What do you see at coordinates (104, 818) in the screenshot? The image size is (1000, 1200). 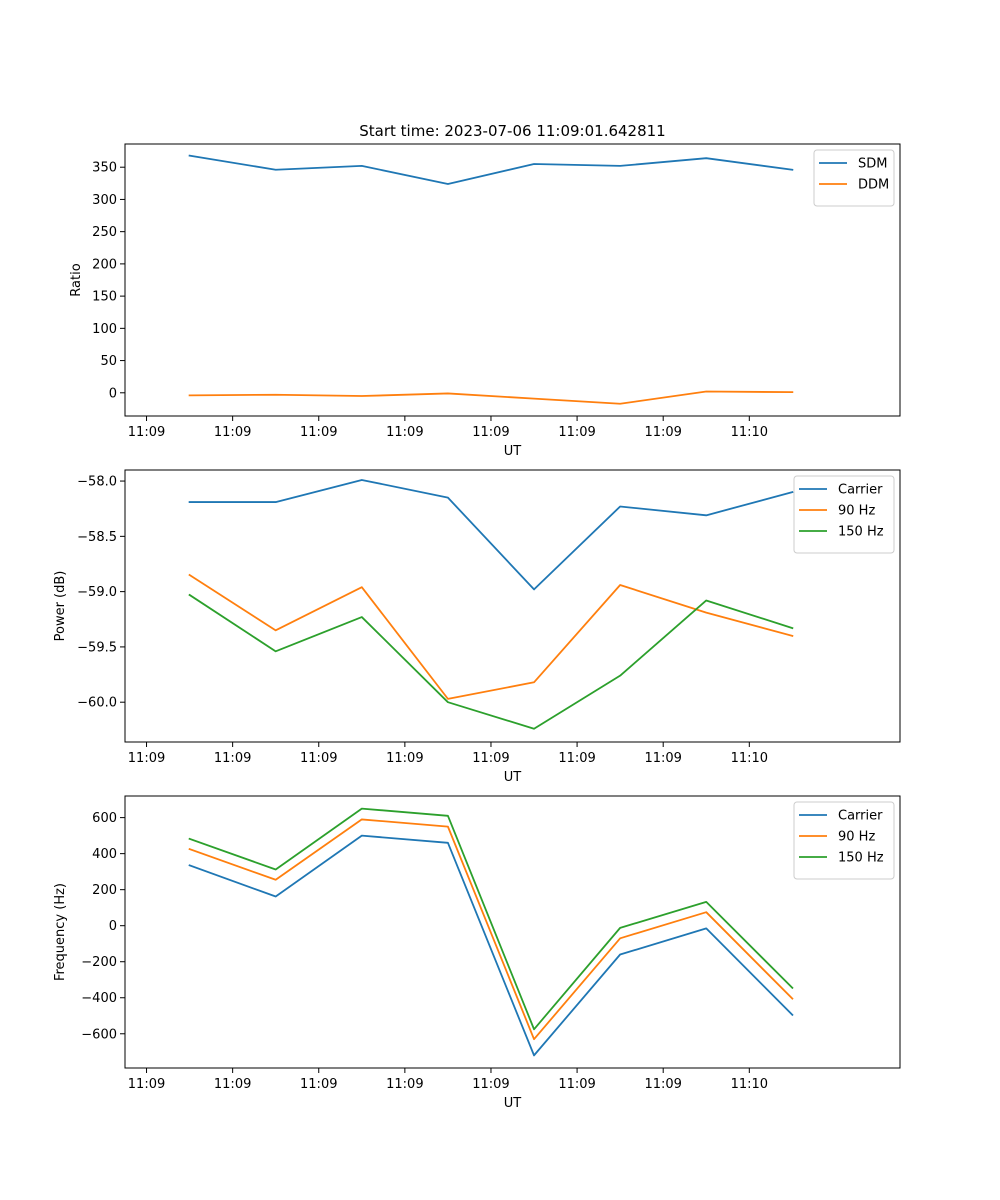 I see `y-tick-label: 600` at bounding box center [104, 818].